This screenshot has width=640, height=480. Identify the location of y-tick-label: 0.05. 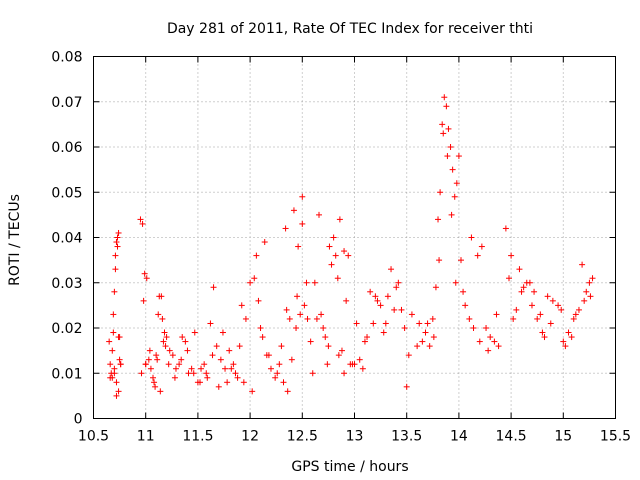
(66, 193).